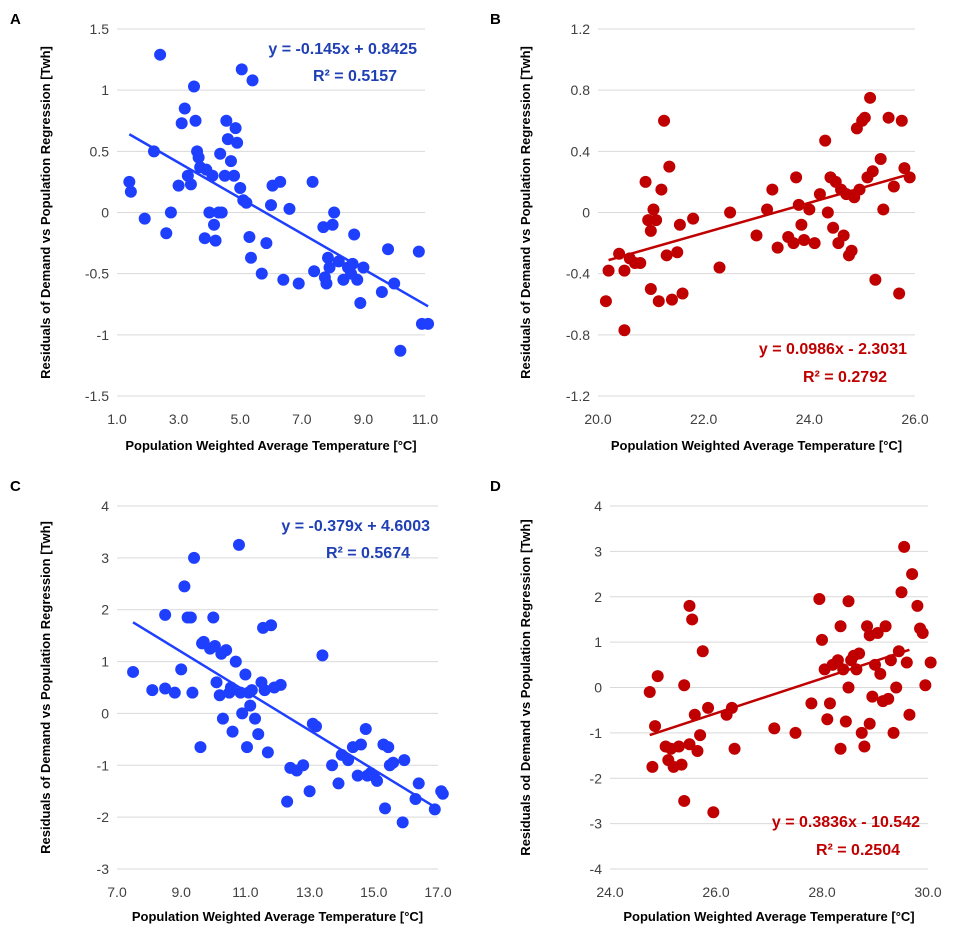 The height and width of the screenshot is (938, 957). Describe the element at coordinates (309, 892) in the screenshot. I see `x-tick-label: 13.0` at that location.